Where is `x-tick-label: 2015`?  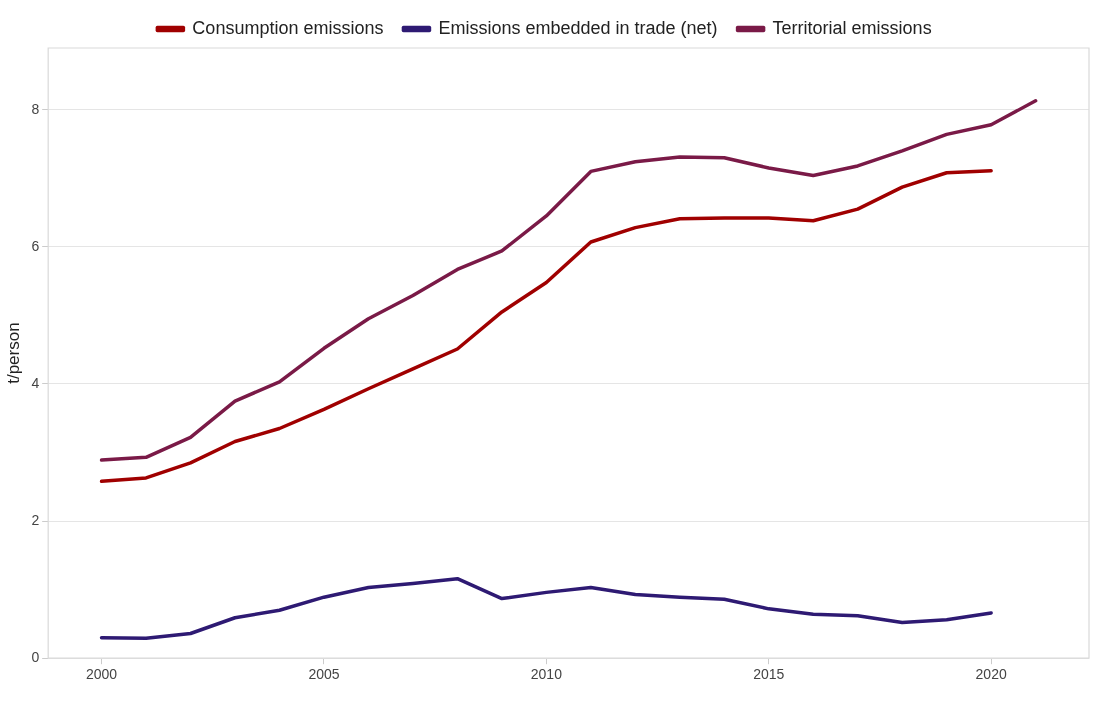
x-tick-label: 2015 is located at coordinates (769, 674).